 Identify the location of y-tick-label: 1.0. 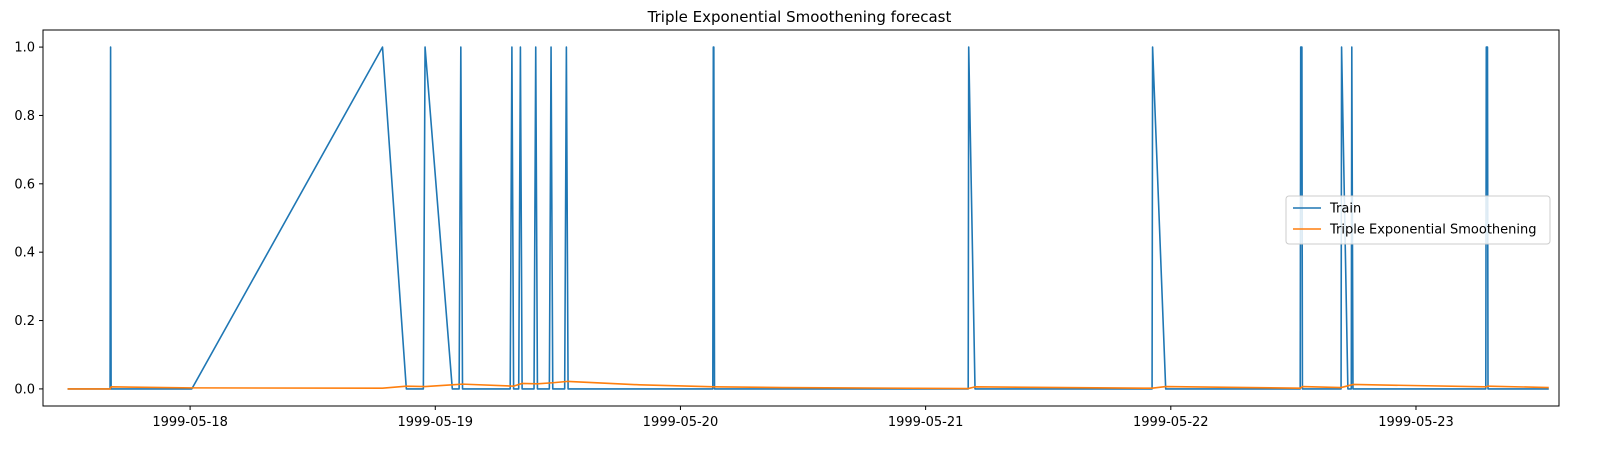
(24, 48).